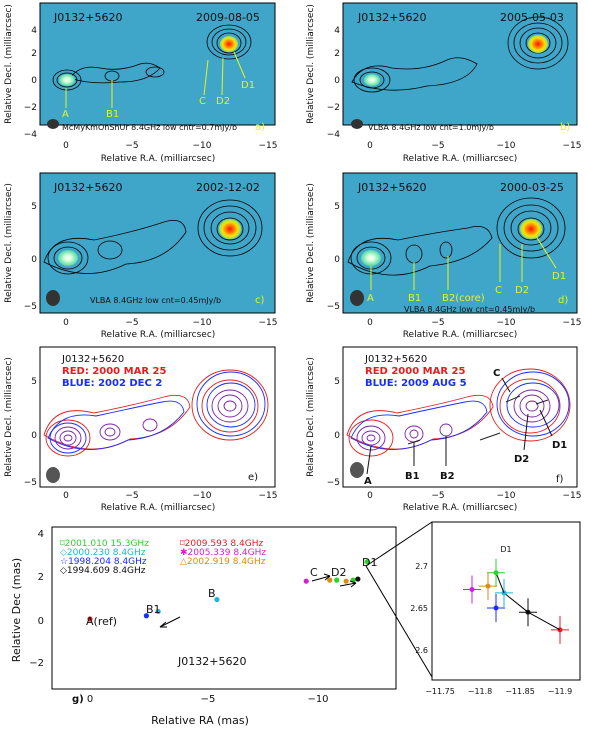  Describe the element at coordinates (565, 127) in the screenshot. I see `panel-b-letter: b)` at that location.